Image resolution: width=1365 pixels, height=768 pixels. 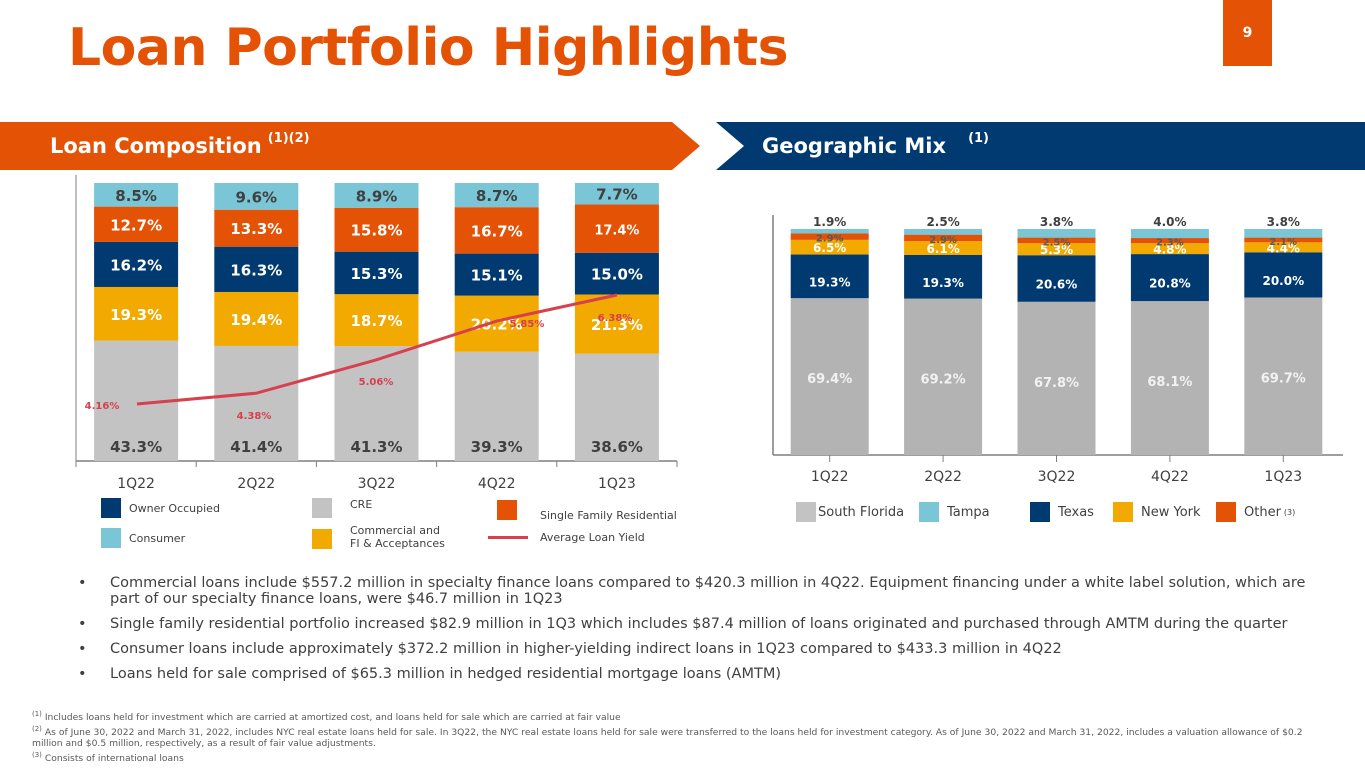 What do you see at coordinates (256, 197) in the screenshot?
I see `data-label: 9.6%` at bounding box center [256, 197].